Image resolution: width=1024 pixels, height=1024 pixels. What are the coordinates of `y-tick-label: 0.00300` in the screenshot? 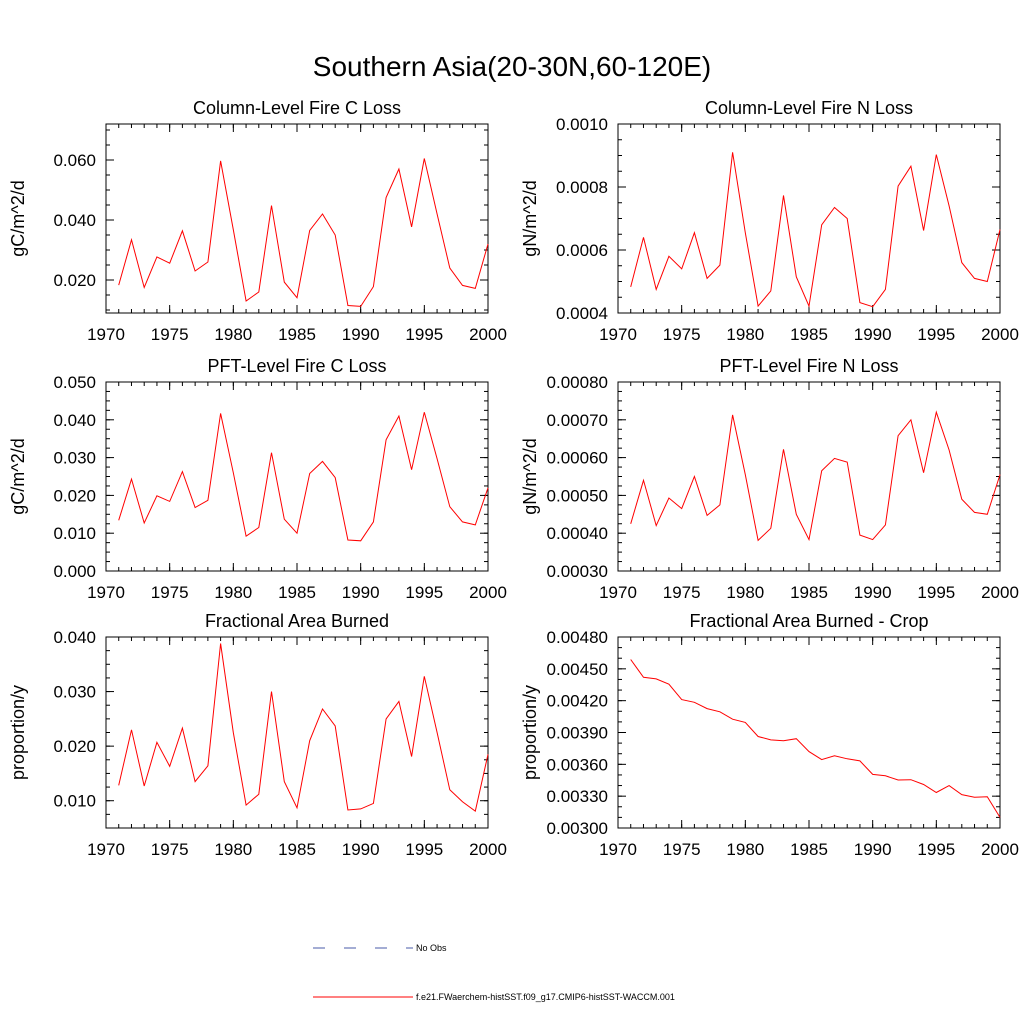 It's located at (577, 828).